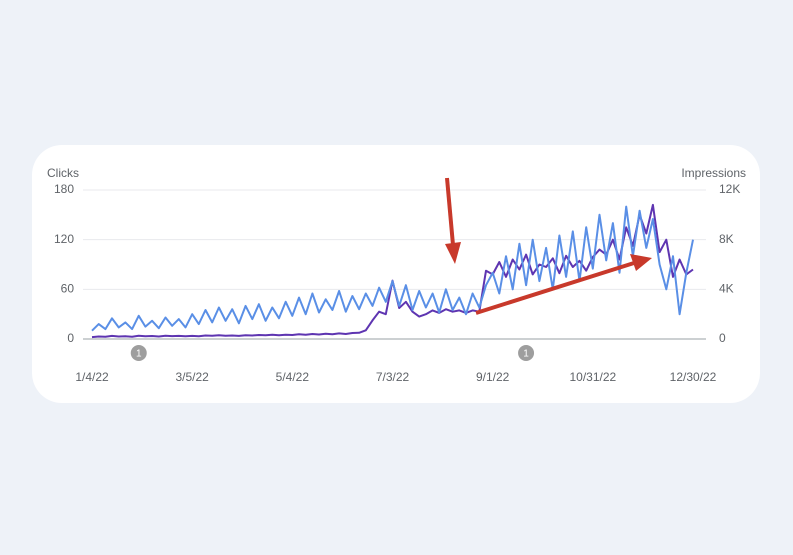  I want to click on y-tick-label: 180, so click(64, 189).